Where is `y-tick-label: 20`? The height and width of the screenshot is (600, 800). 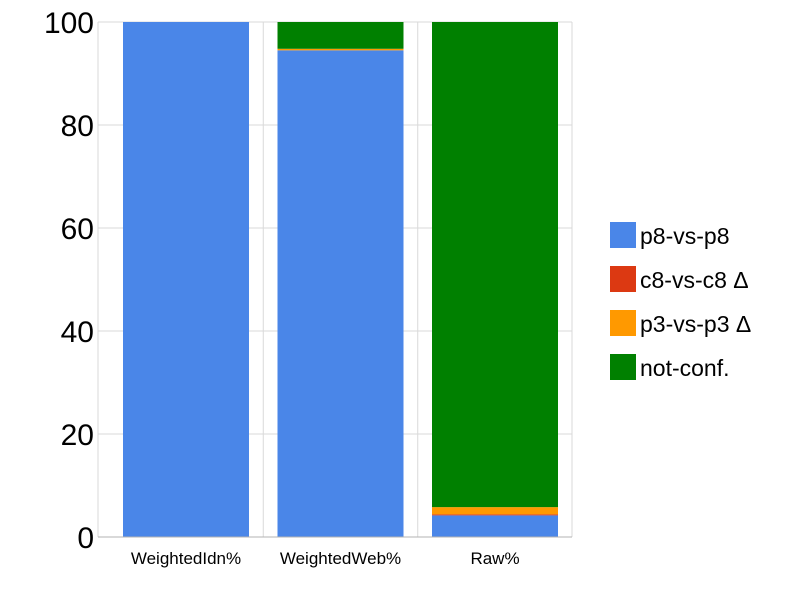 y-tick-label: 20 is located at coordinates (77, 435).